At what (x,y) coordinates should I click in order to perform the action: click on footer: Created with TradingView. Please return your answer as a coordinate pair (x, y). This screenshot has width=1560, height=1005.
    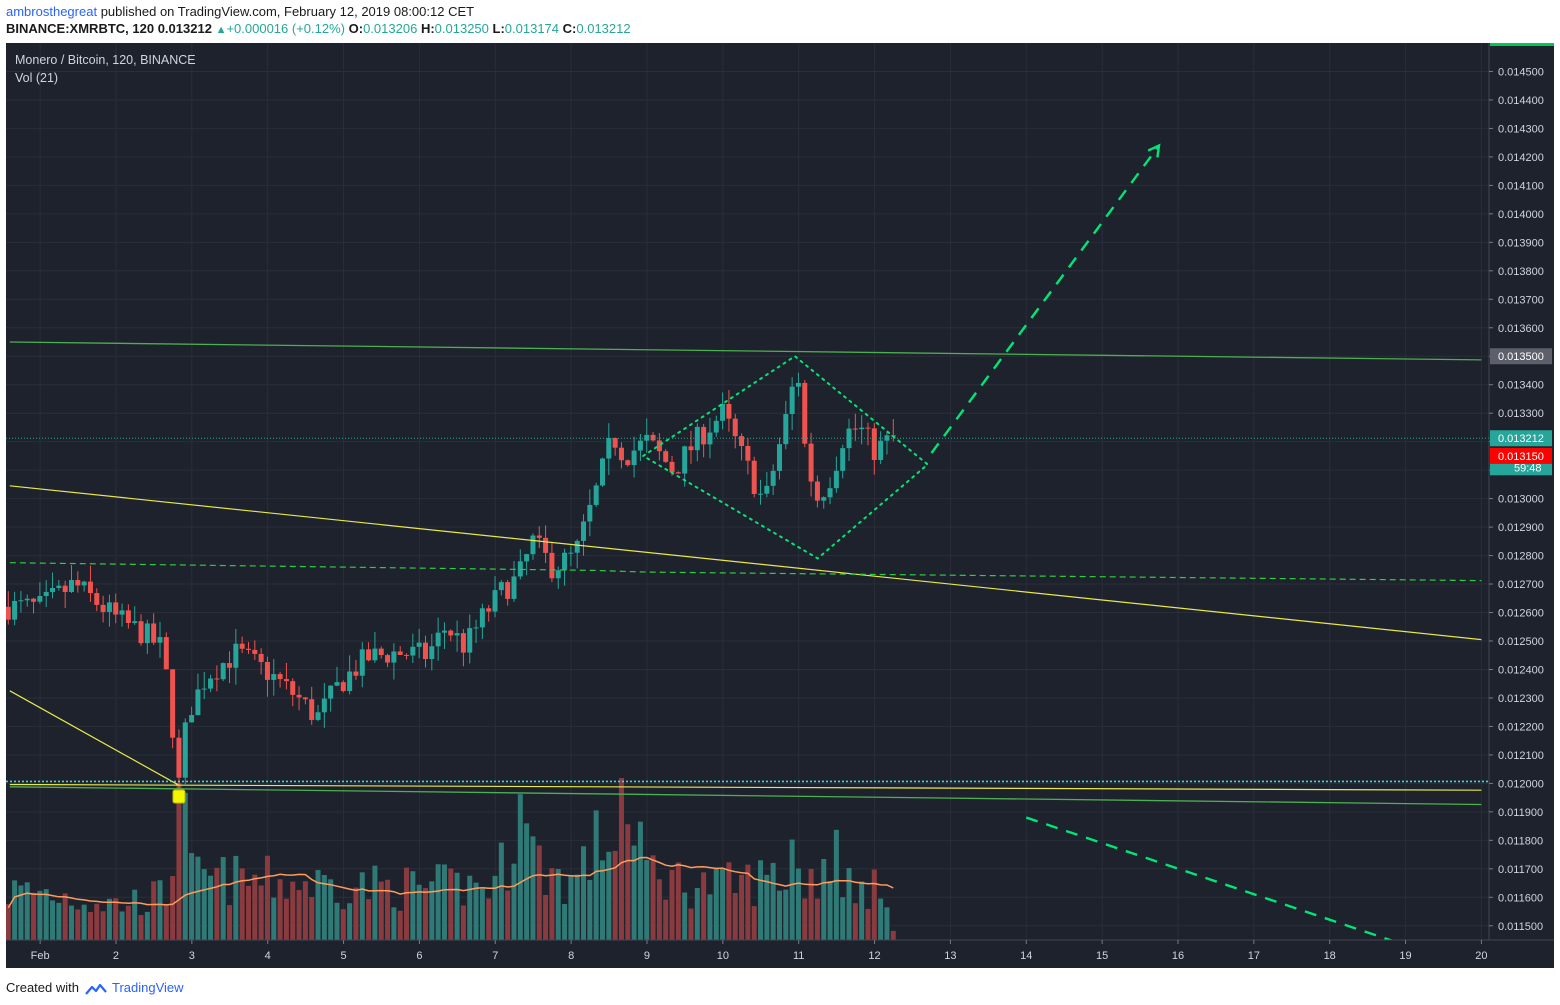
    Looking at the image, I should click on (95, 988).